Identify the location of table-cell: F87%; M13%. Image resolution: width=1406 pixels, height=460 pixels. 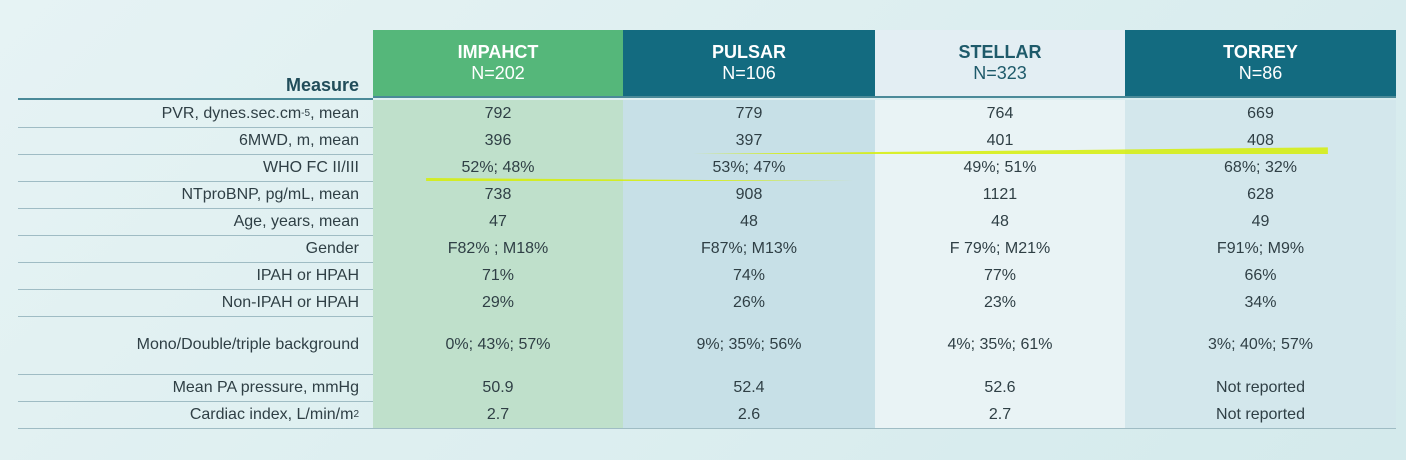
(749, 249).